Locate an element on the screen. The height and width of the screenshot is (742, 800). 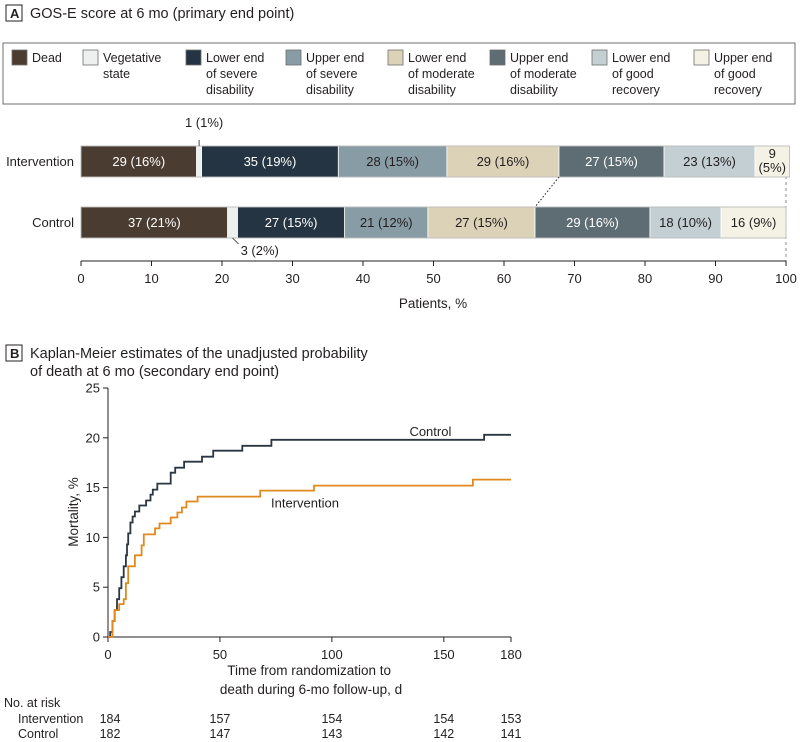
x-tick-label: 60 is located at coordinates (504, 278).